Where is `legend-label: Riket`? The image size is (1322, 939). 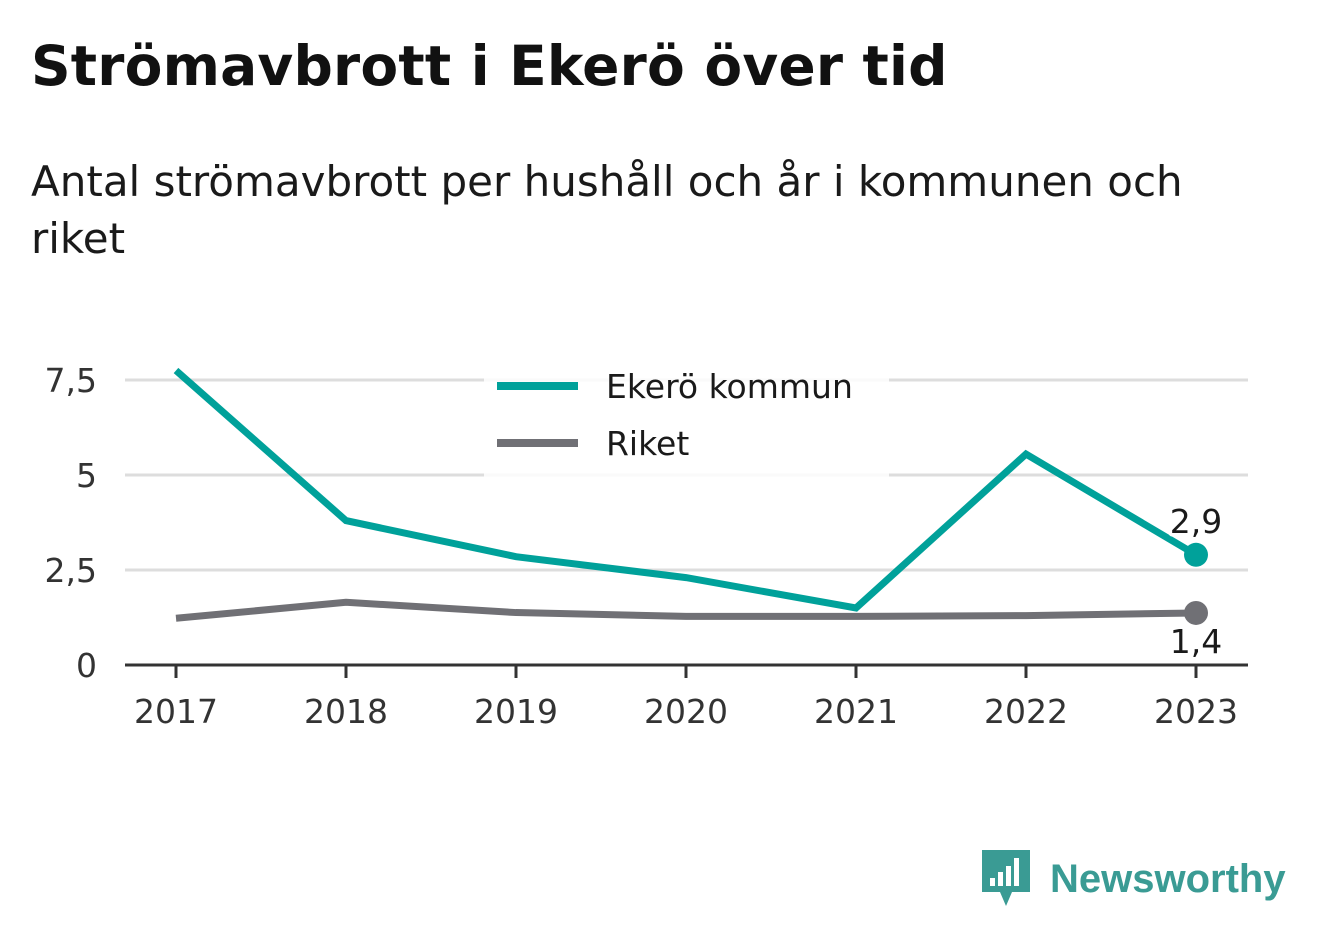 legend-label: Riket is located at coordinates (647, 443).